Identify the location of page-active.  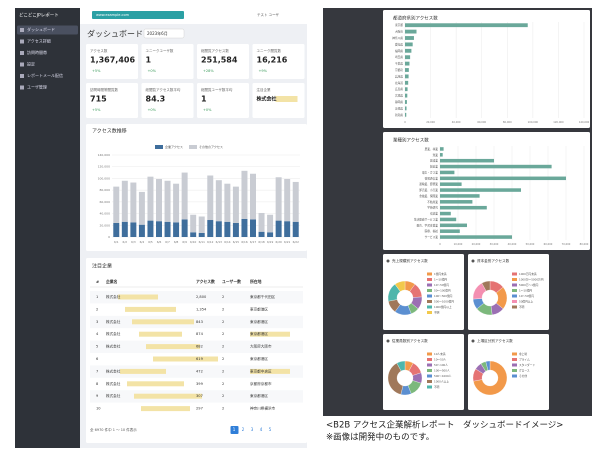
(234, 430).